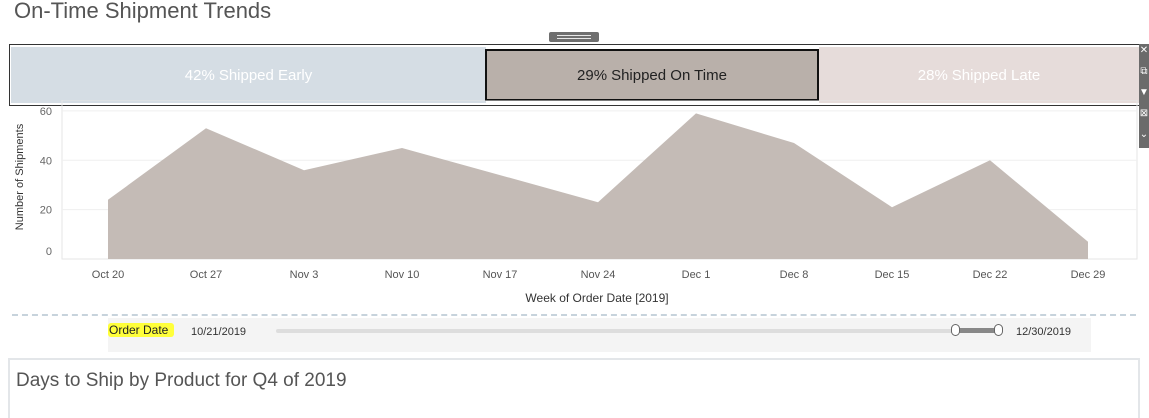  I want to click on x-tick-label: Dec 22, so click(990, 275).